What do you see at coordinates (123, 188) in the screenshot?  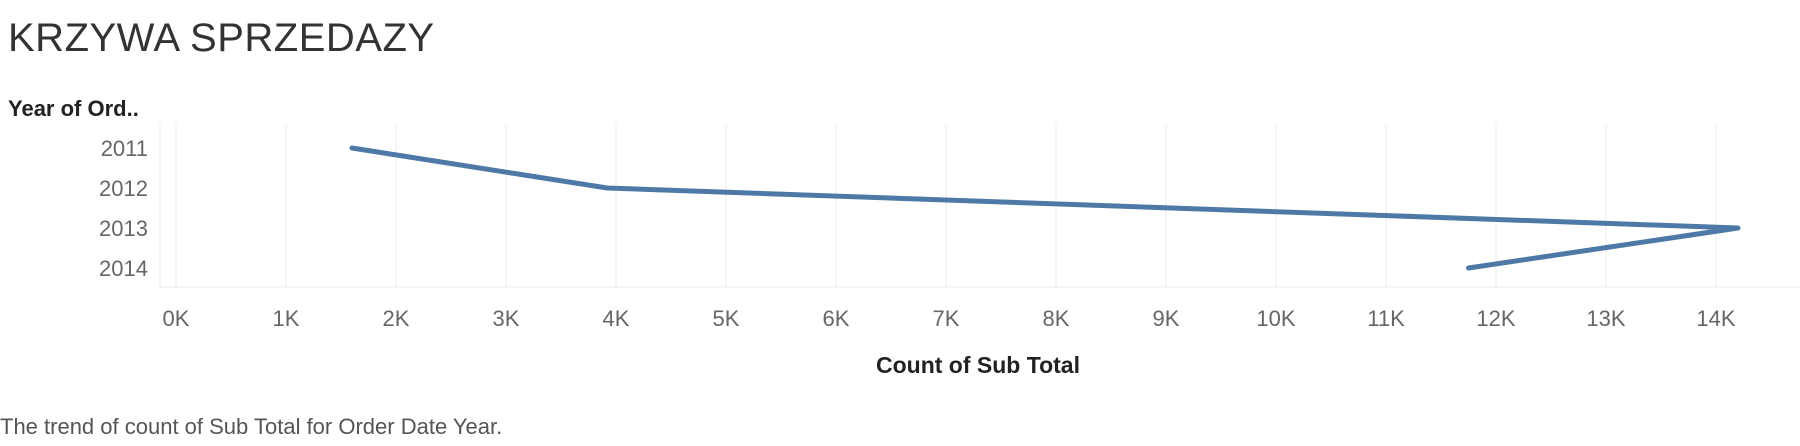 I see `y-tick-label-2012: 2012` at bounding box center [123, 188].